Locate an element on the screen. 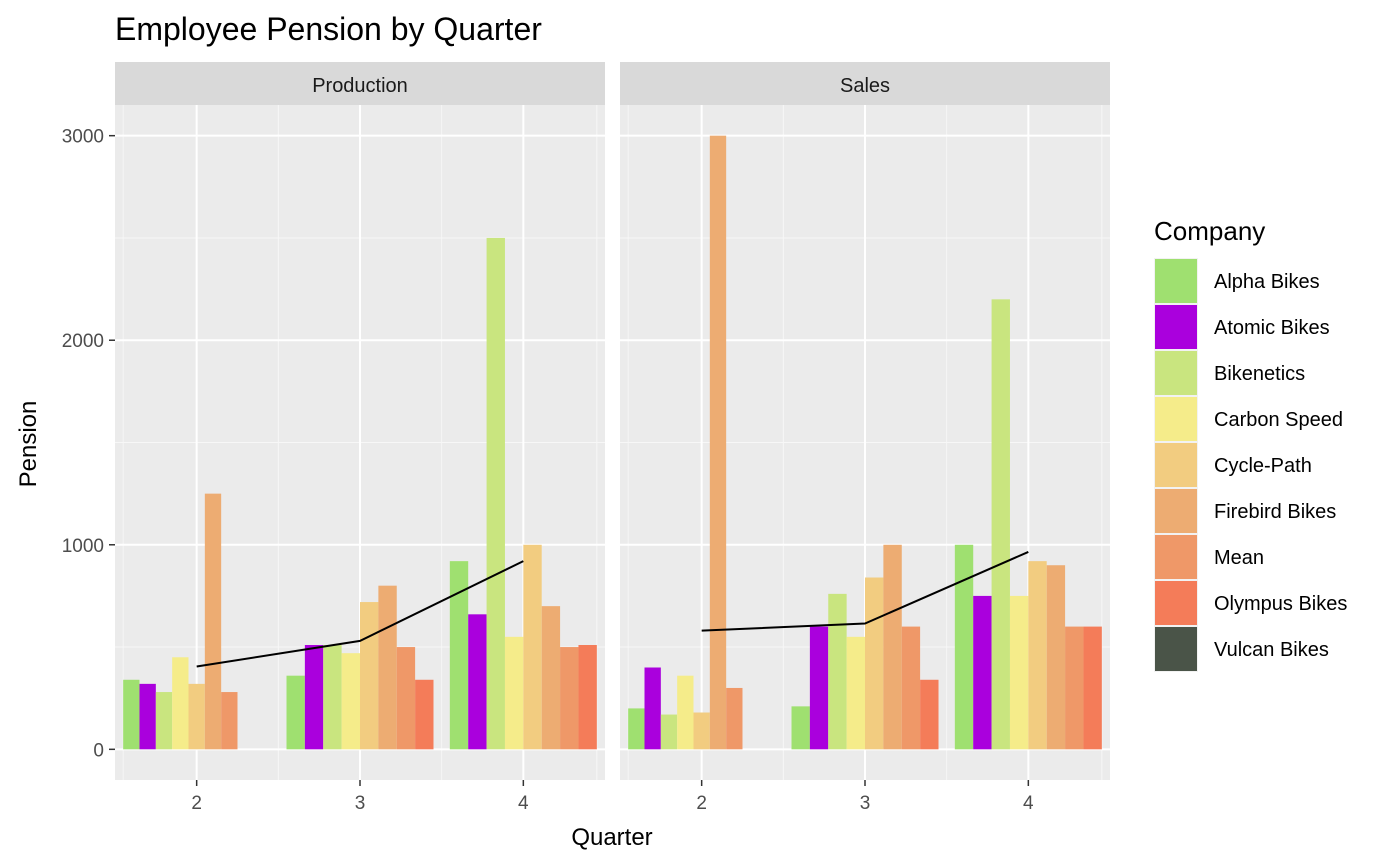 The height and width of the screenshot is (865, 1400). legend-label: Mean is located at coordinates (1239, 558).